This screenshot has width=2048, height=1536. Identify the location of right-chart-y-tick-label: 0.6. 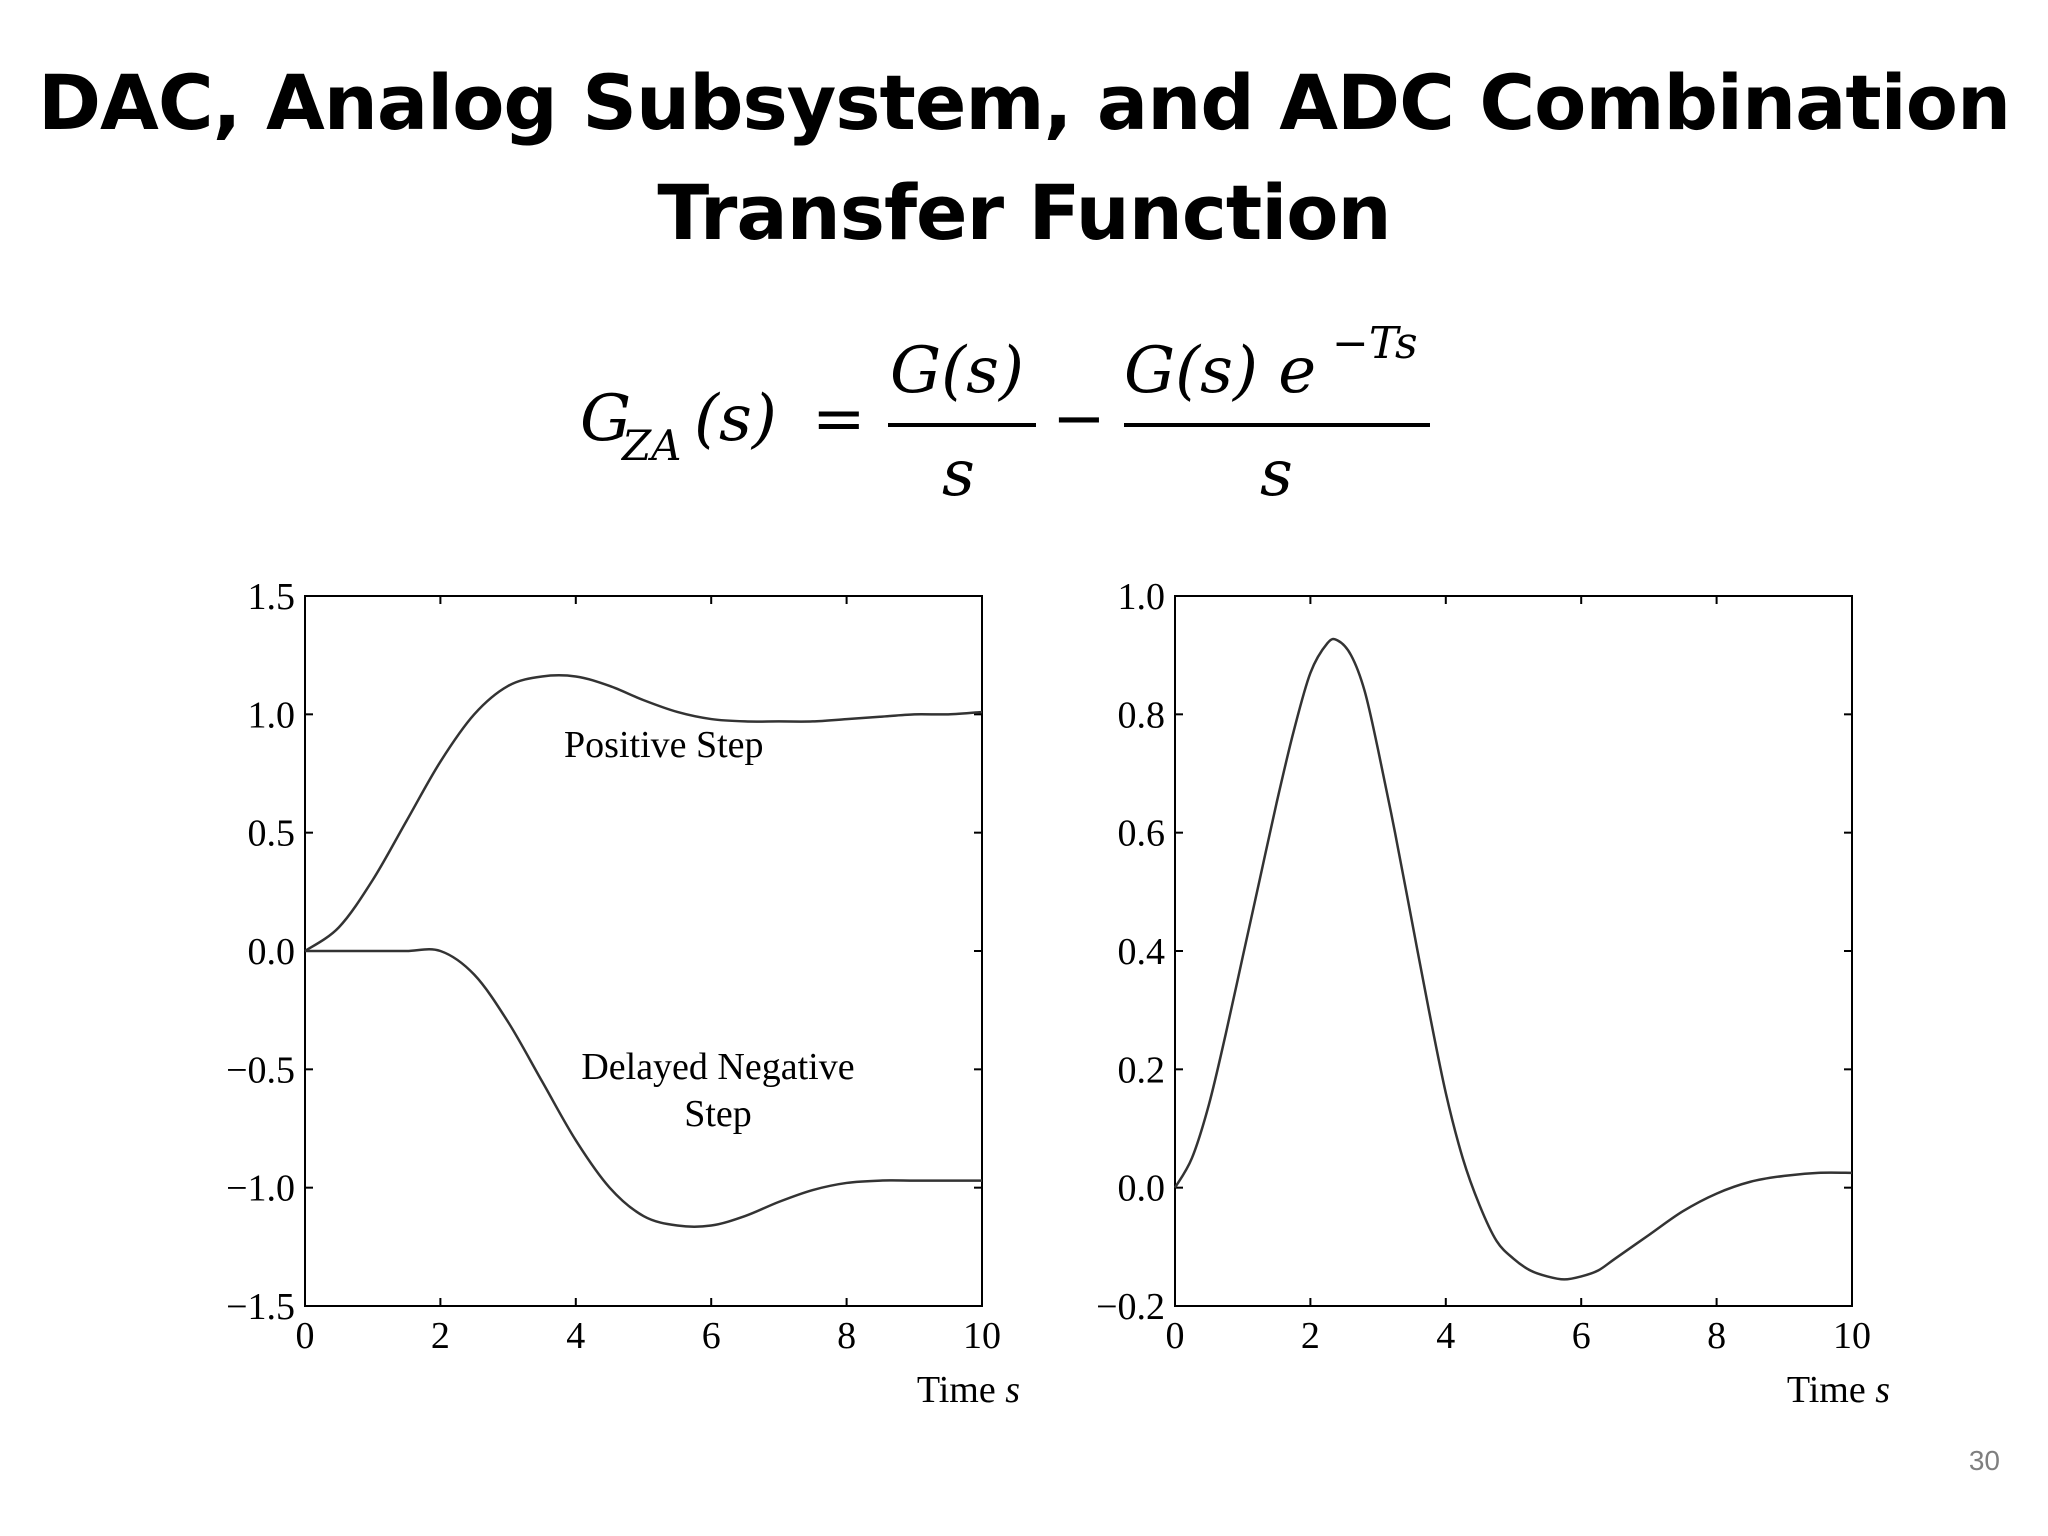
(1142, 834).